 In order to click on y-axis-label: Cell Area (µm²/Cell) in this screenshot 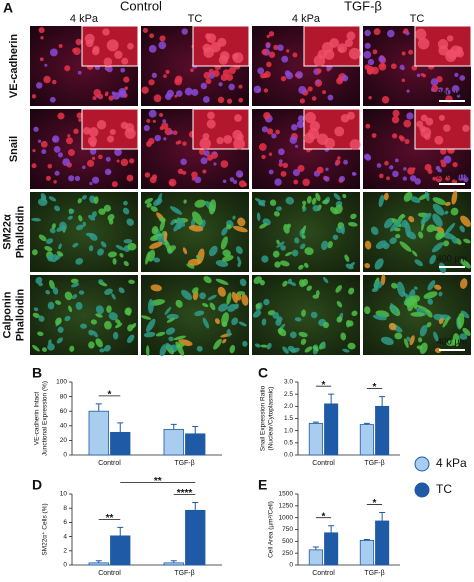, I will do `click(271, 529)`.